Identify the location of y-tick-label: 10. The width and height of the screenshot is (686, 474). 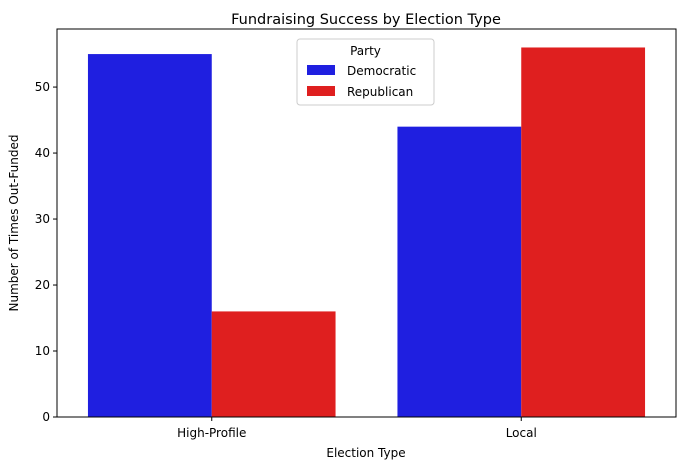
(42, 351).